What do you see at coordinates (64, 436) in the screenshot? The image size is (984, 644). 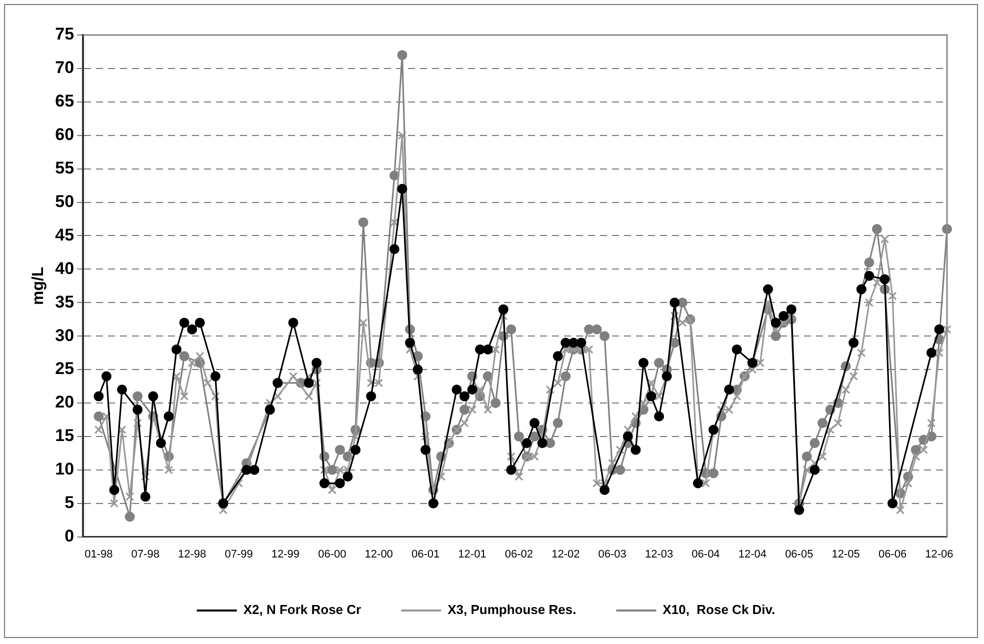 I see `y-tick-label: 15` at bounding box center [64, 436].